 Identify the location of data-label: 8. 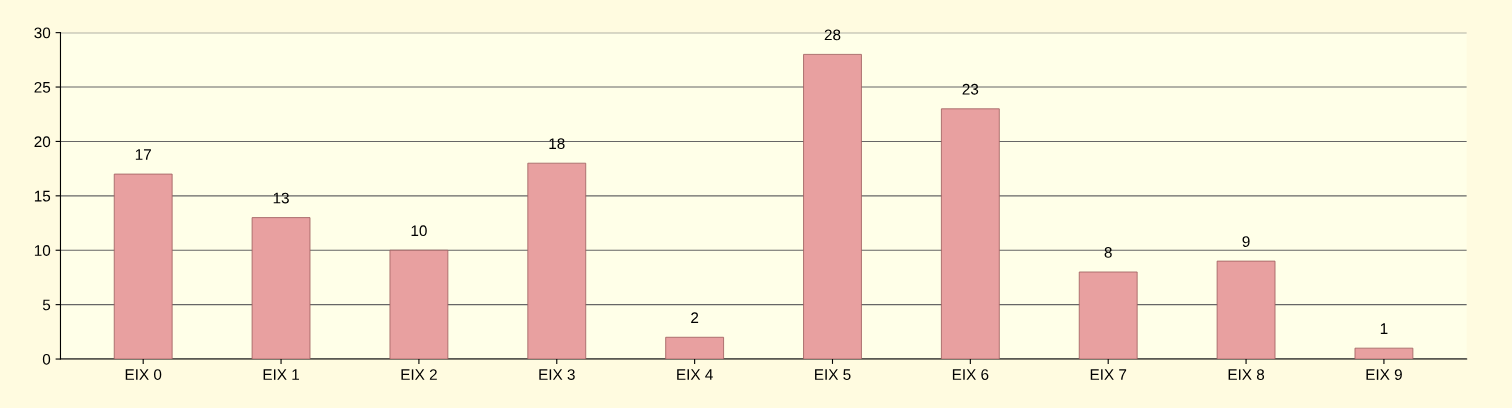
(1108, 252).